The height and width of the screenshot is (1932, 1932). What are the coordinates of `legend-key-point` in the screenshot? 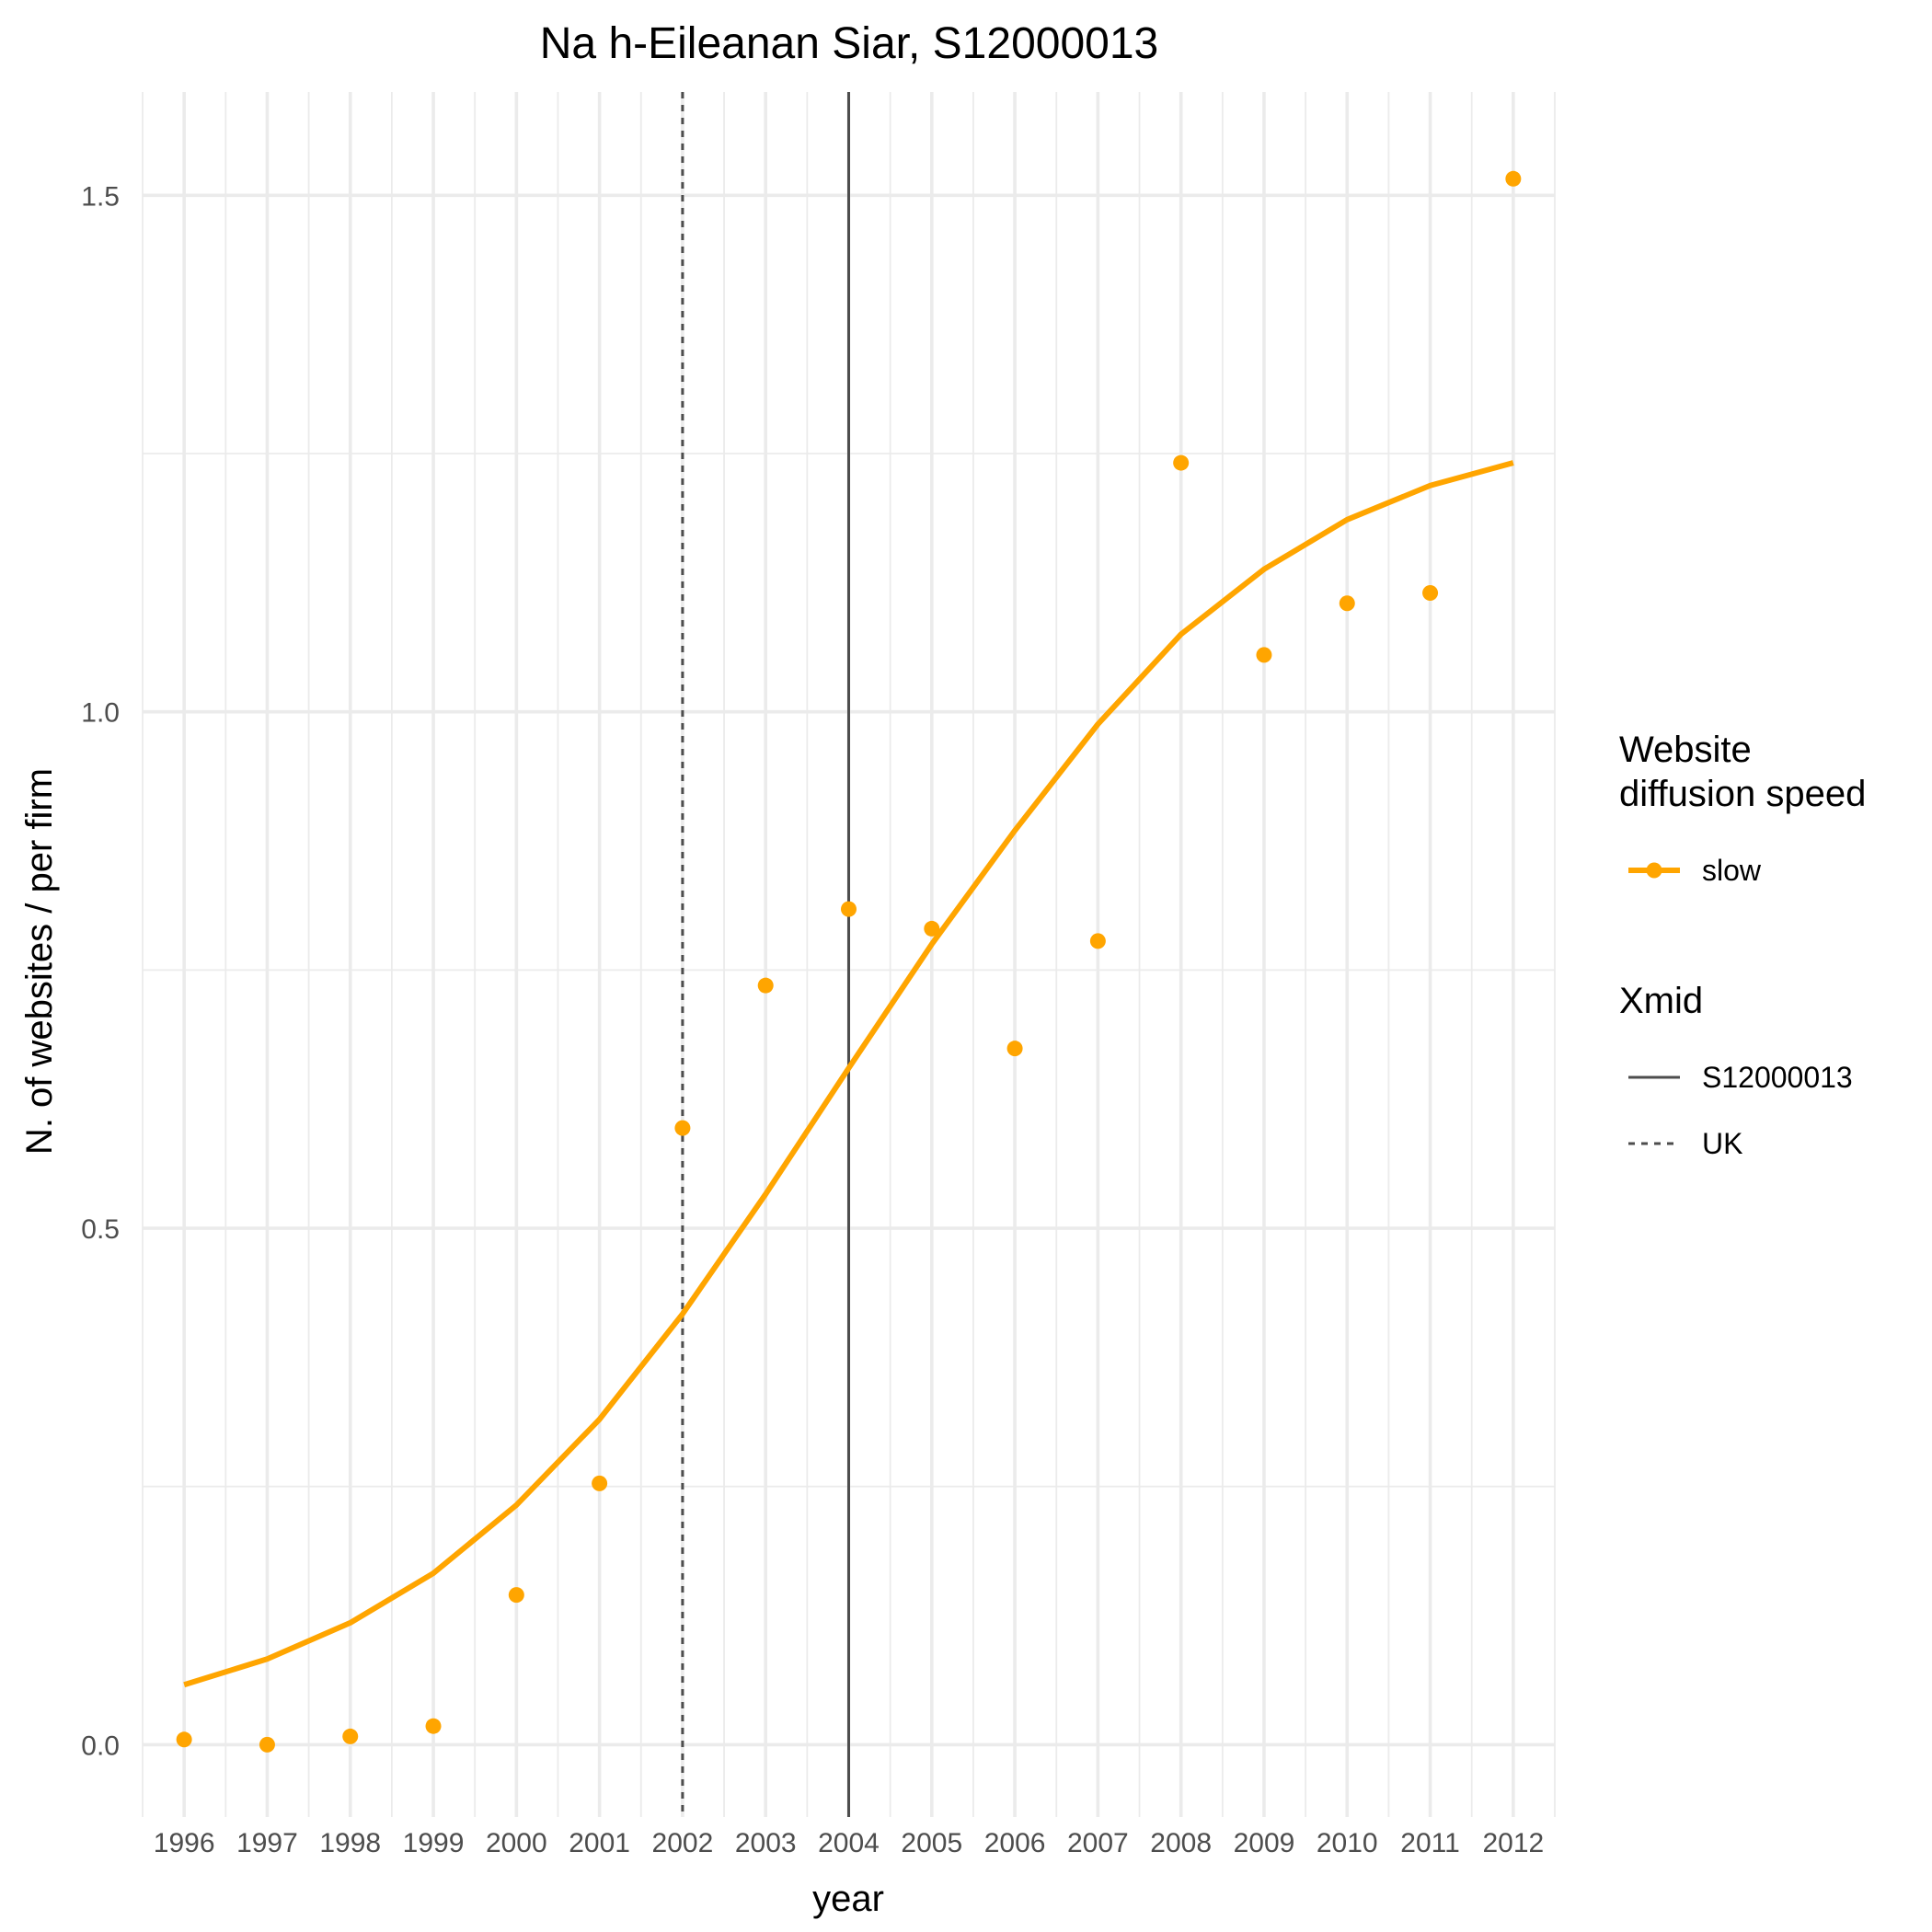 It's located at (1654, 870).